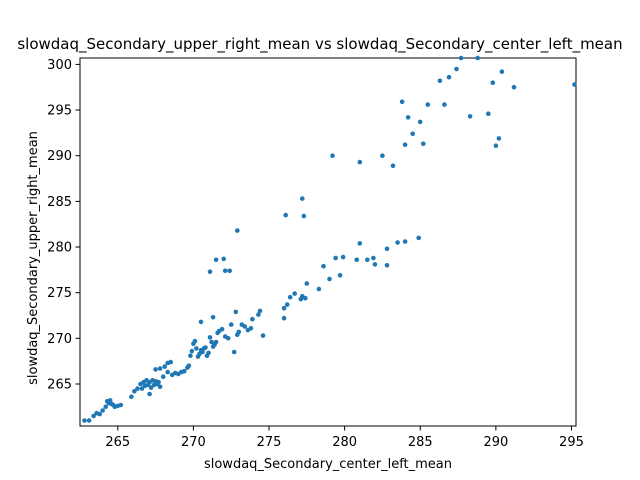 This screenshot has width=640, height=480. What do you see at coordinates (59, 384) in the screenshot?
I see `y-tick-label: 265` at bounding box center [59, 384].